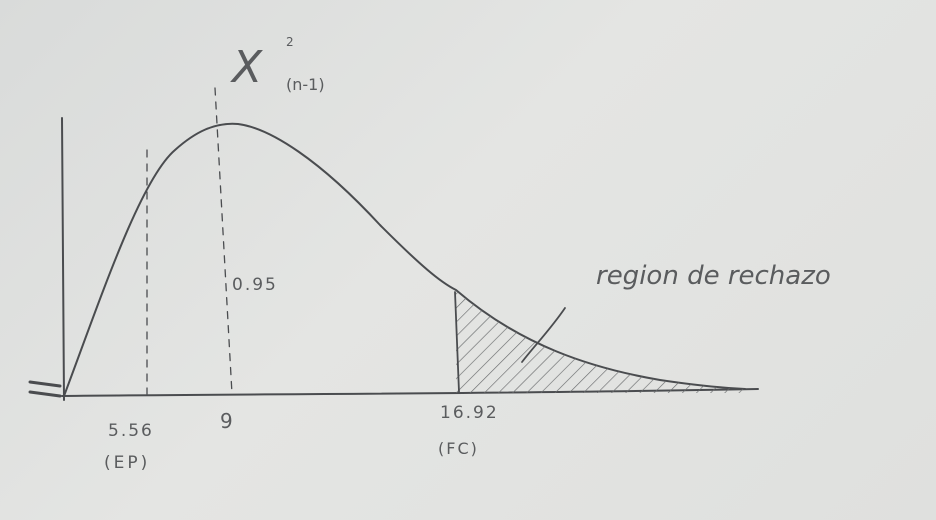 This screenshot has width=936, height=520. Describe the element at coordinates (458, 448) in the screenshot. I see `tick-note-fc: (FC)` at that location.